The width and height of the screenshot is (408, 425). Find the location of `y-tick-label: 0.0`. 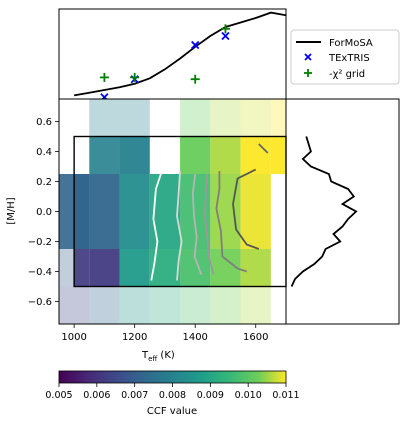

y-tick-label: 0.0 is located at coordinates (44, 212).